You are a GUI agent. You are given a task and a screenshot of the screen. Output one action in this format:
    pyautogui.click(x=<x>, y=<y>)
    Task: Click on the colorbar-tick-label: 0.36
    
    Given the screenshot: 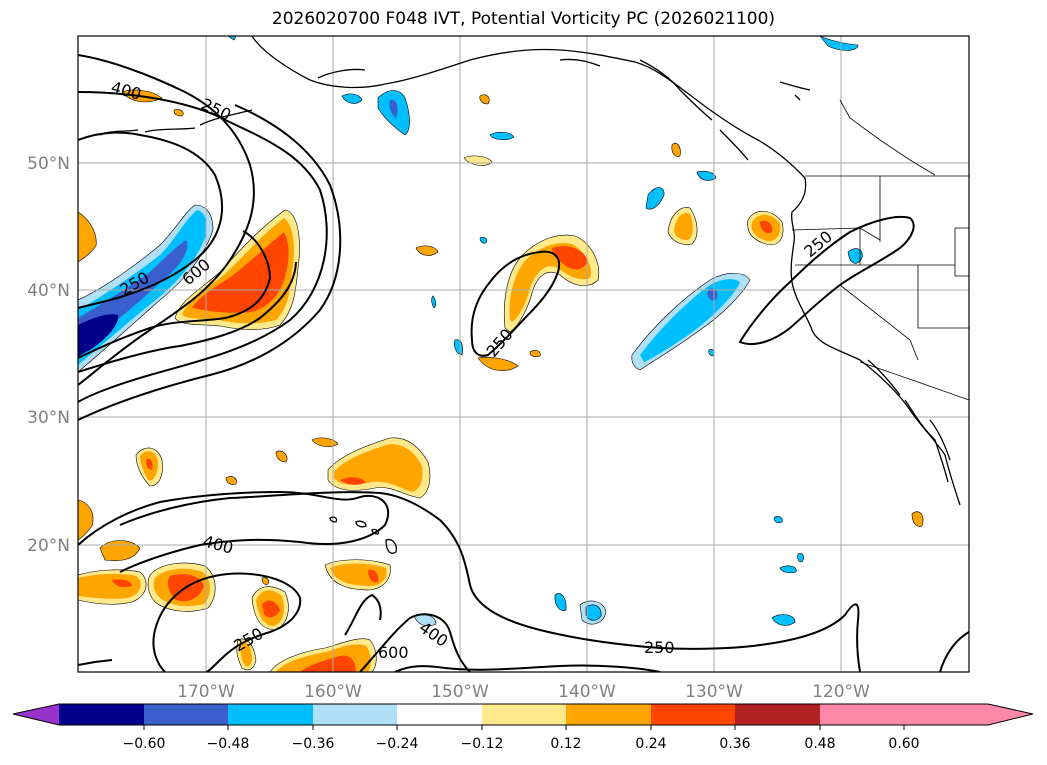 What is the action you would take?
    pyautogui.click(x=734, y=744)
    